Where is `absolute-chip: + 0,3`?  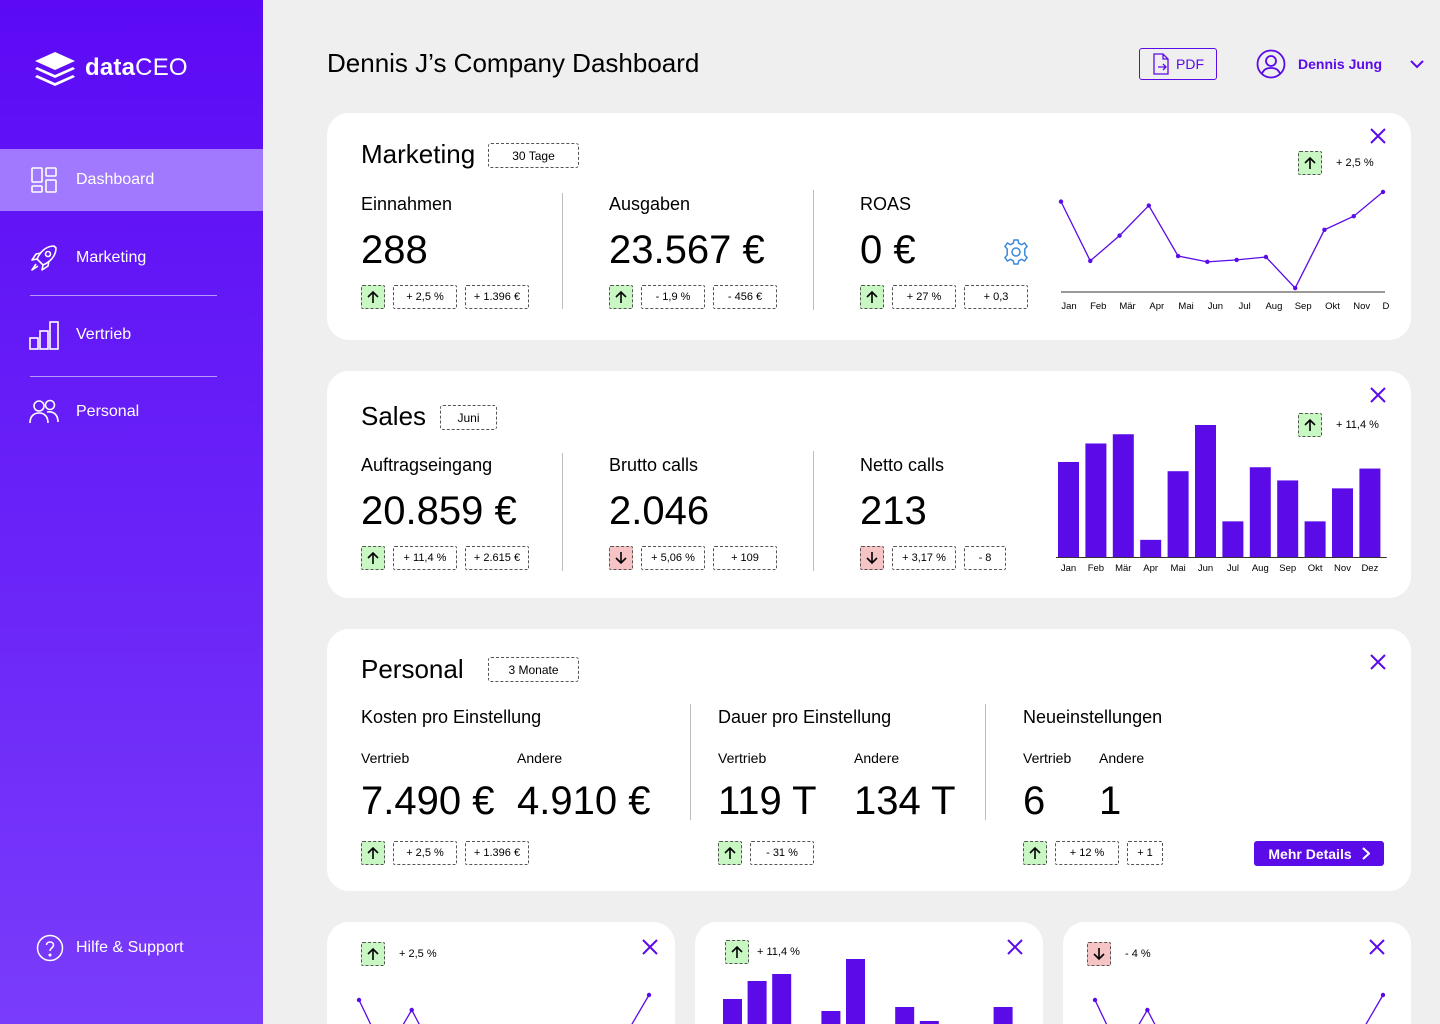
absolute-chip: + 0,3 is located at coordinates (996, 297).